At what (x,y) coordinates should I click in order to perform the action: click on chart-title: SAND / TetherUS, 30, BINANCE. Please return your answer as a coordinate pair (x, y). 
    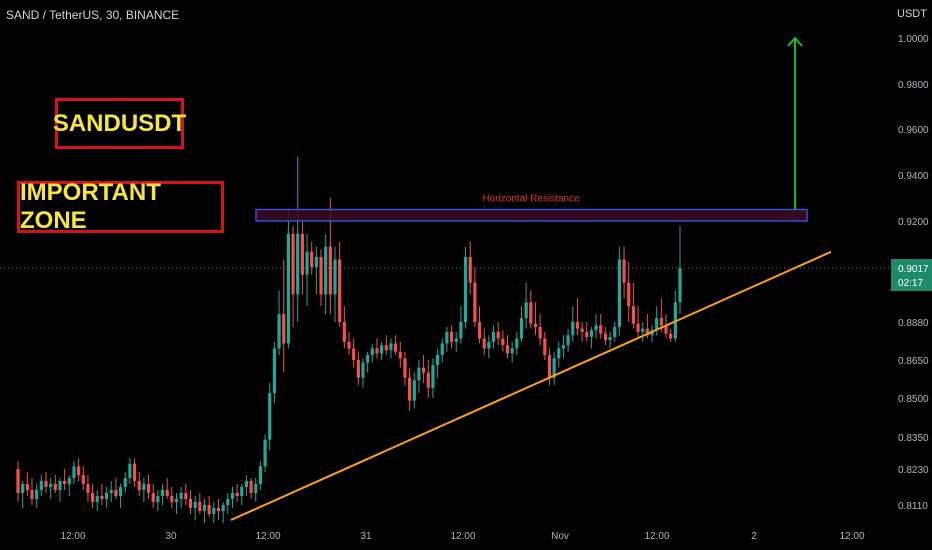
    Looking at the image, I should click on (93, 15).